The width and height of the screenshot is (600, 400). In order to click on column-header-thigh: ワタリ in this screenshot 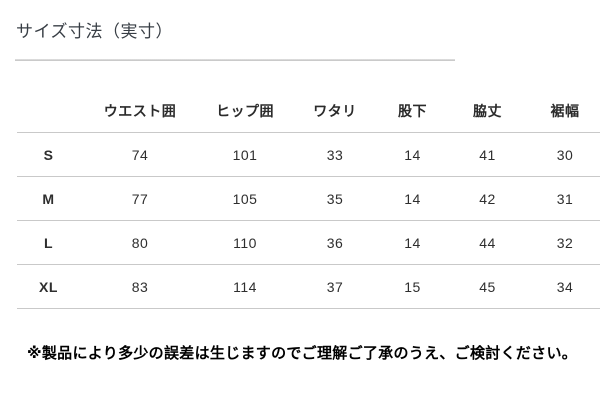, I will do `click(335, 111)`.